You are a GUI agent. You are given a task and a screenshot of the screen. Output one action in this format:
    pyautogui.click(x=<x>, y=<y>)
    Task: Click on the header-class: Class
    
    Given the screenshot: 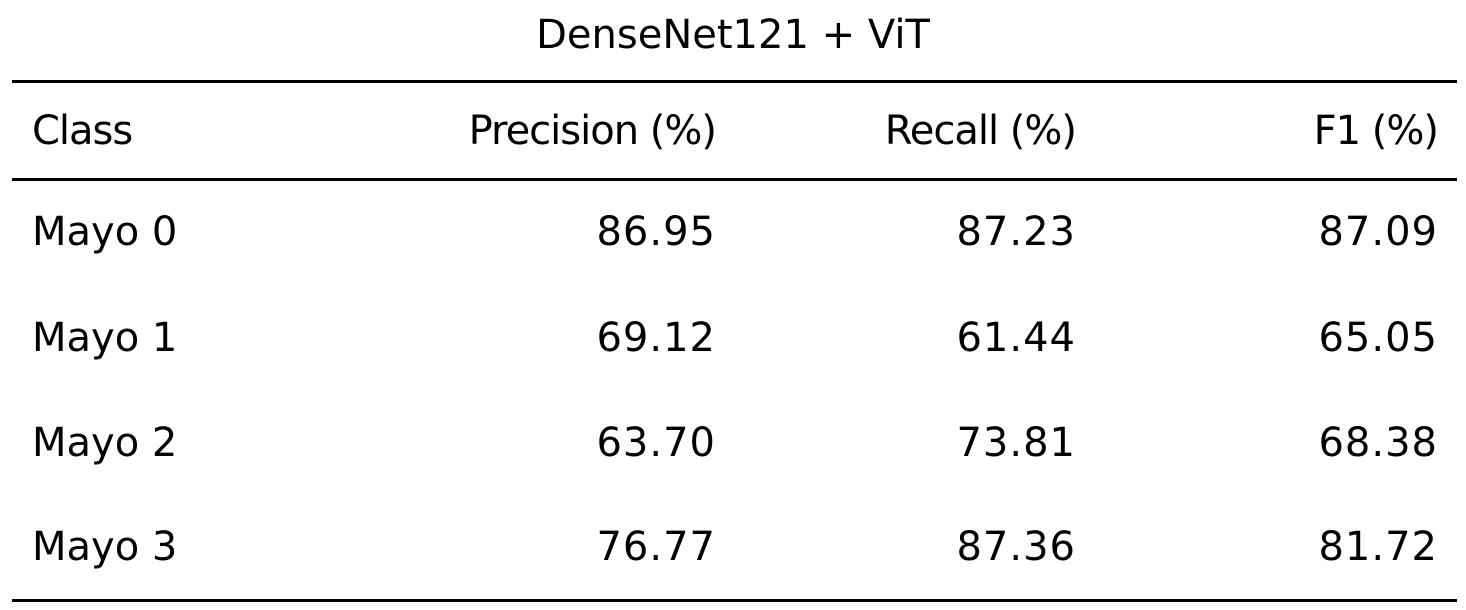 What is the action you would take?
    pyautogui.click(x=82, y=131)
    